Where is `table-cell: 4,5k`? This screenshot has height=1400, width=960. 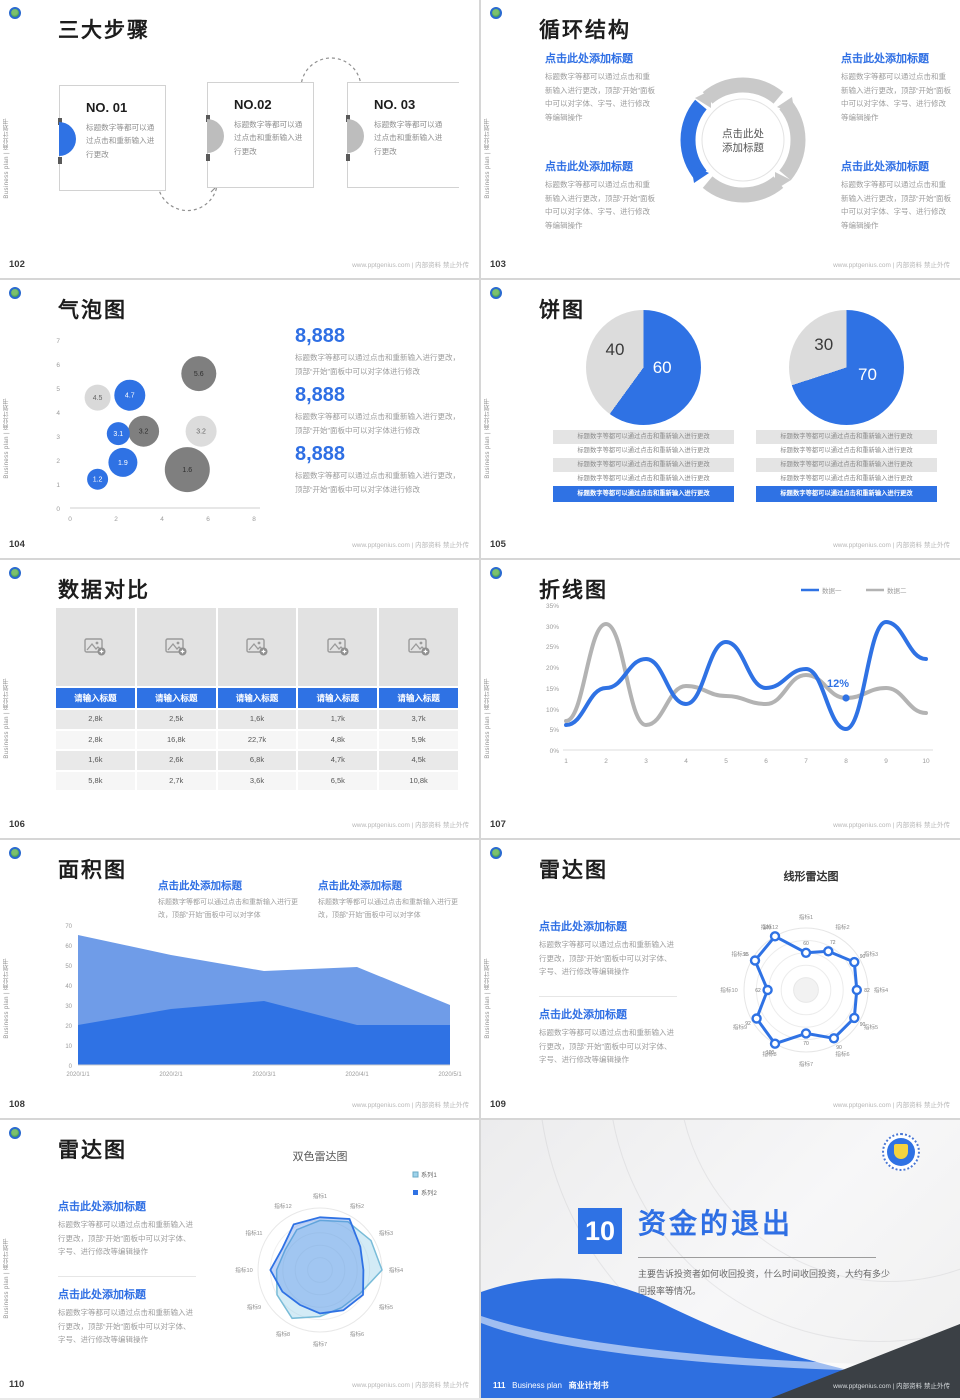 table-cell: 4,5k is located at coordinates (418, 760).